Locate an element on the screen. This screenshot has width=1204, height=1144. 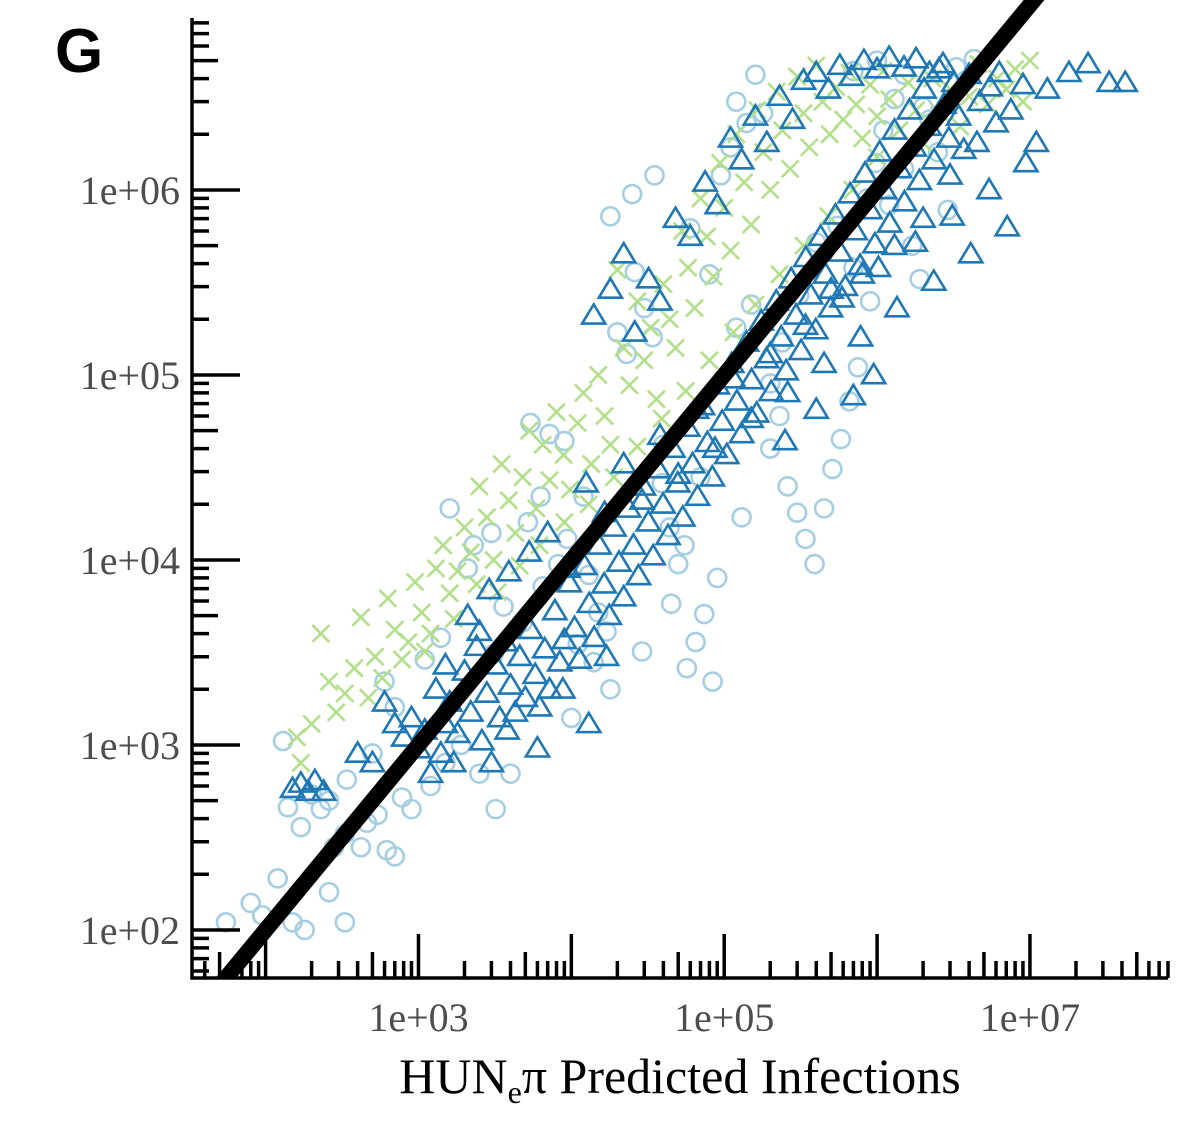
y-tick-label: 1e+05 is located at coordinates (130, 375).